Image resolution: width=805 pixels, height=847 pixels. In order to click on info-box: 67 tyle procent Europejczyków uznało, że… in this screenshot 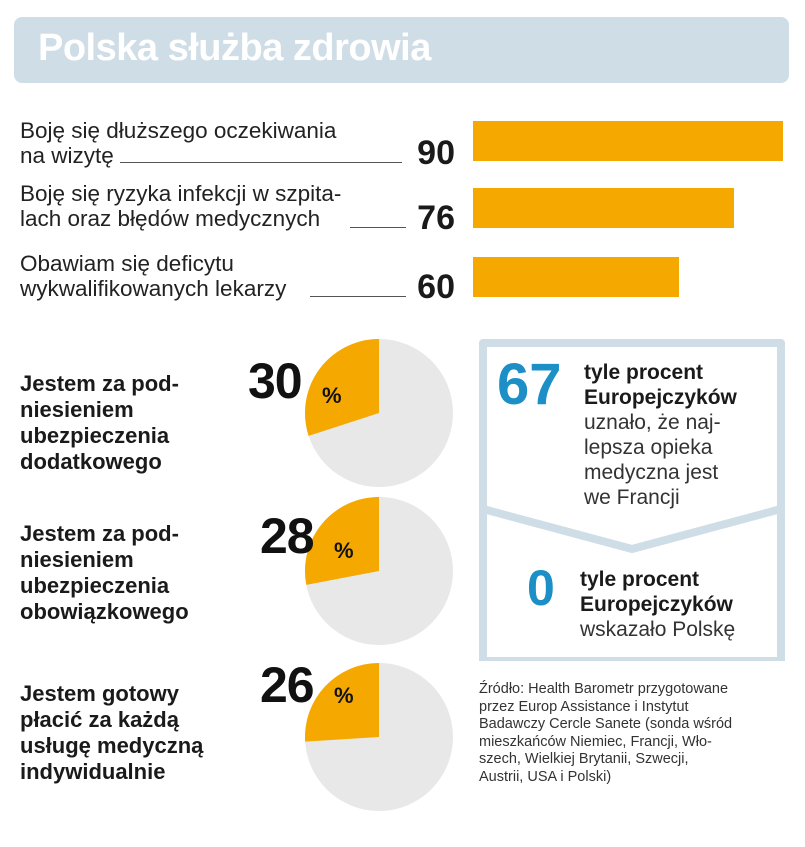, I will do `click(632, 499)`.